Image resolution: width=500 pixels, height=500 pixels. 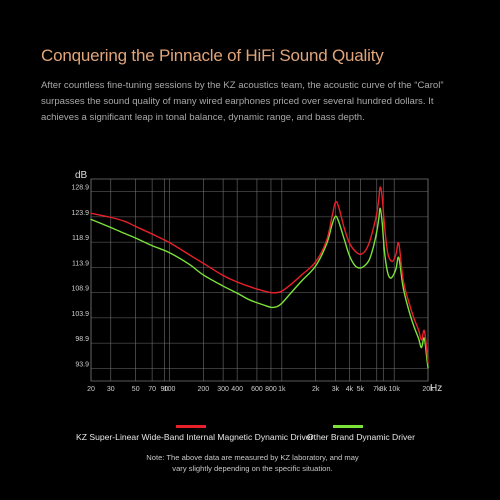 What do you see at coordinates (336, 389) in the screenshot?
I see `x-tick-label: 3k` at bounding box center [336, 389].